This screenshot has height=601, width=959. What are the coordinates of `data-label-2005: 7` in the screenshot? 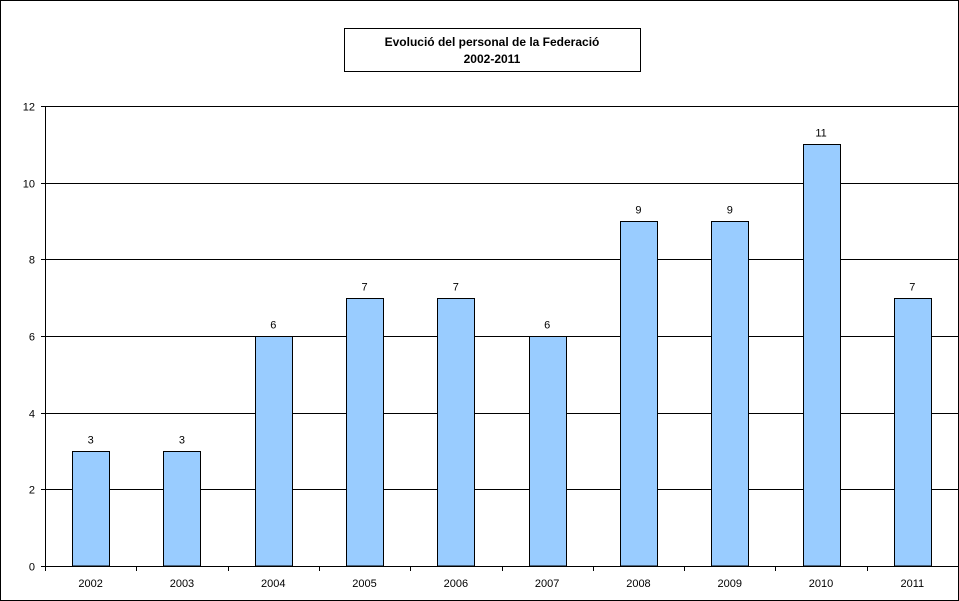 It's located at (364, 288).